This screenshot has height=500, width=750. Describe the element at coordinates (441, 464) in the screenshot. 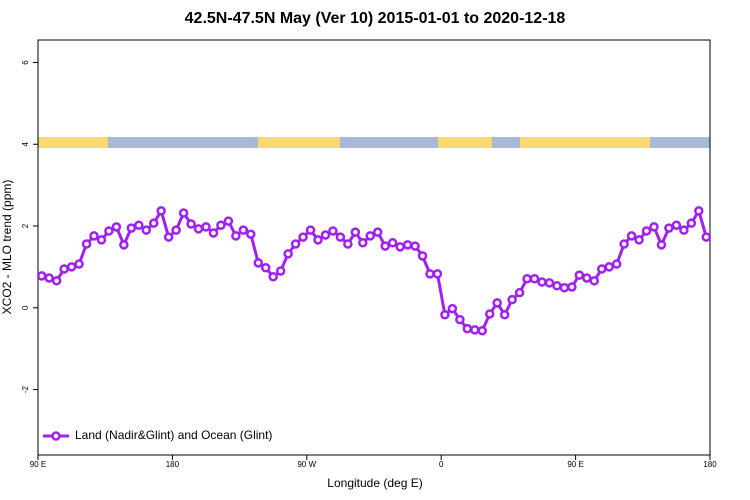

I see `x-tick-label: 0` at that location.